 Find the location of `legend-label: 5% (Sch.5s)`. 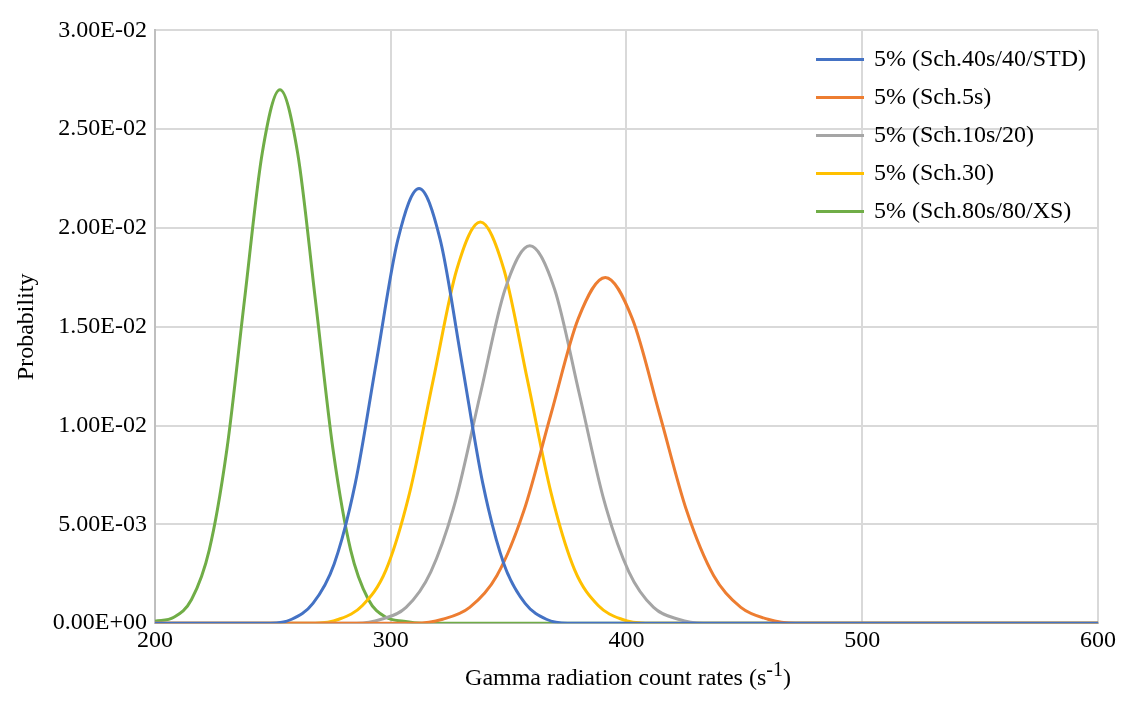

legend-label: 5% (Sch.5s) is located at coordinates (933, 95).